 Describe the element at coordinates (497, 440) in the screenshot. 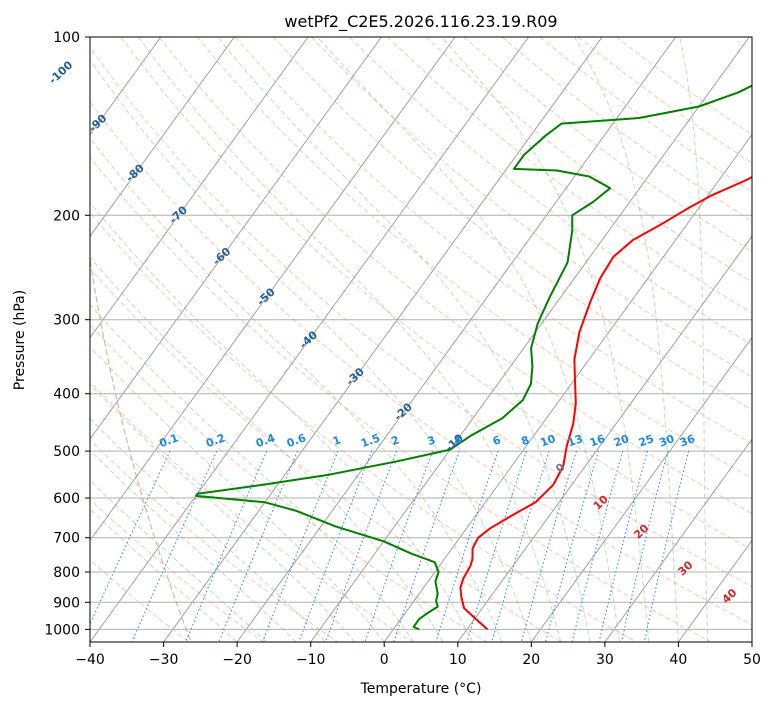

I see `mixing-ratio-label: 6` at that location.